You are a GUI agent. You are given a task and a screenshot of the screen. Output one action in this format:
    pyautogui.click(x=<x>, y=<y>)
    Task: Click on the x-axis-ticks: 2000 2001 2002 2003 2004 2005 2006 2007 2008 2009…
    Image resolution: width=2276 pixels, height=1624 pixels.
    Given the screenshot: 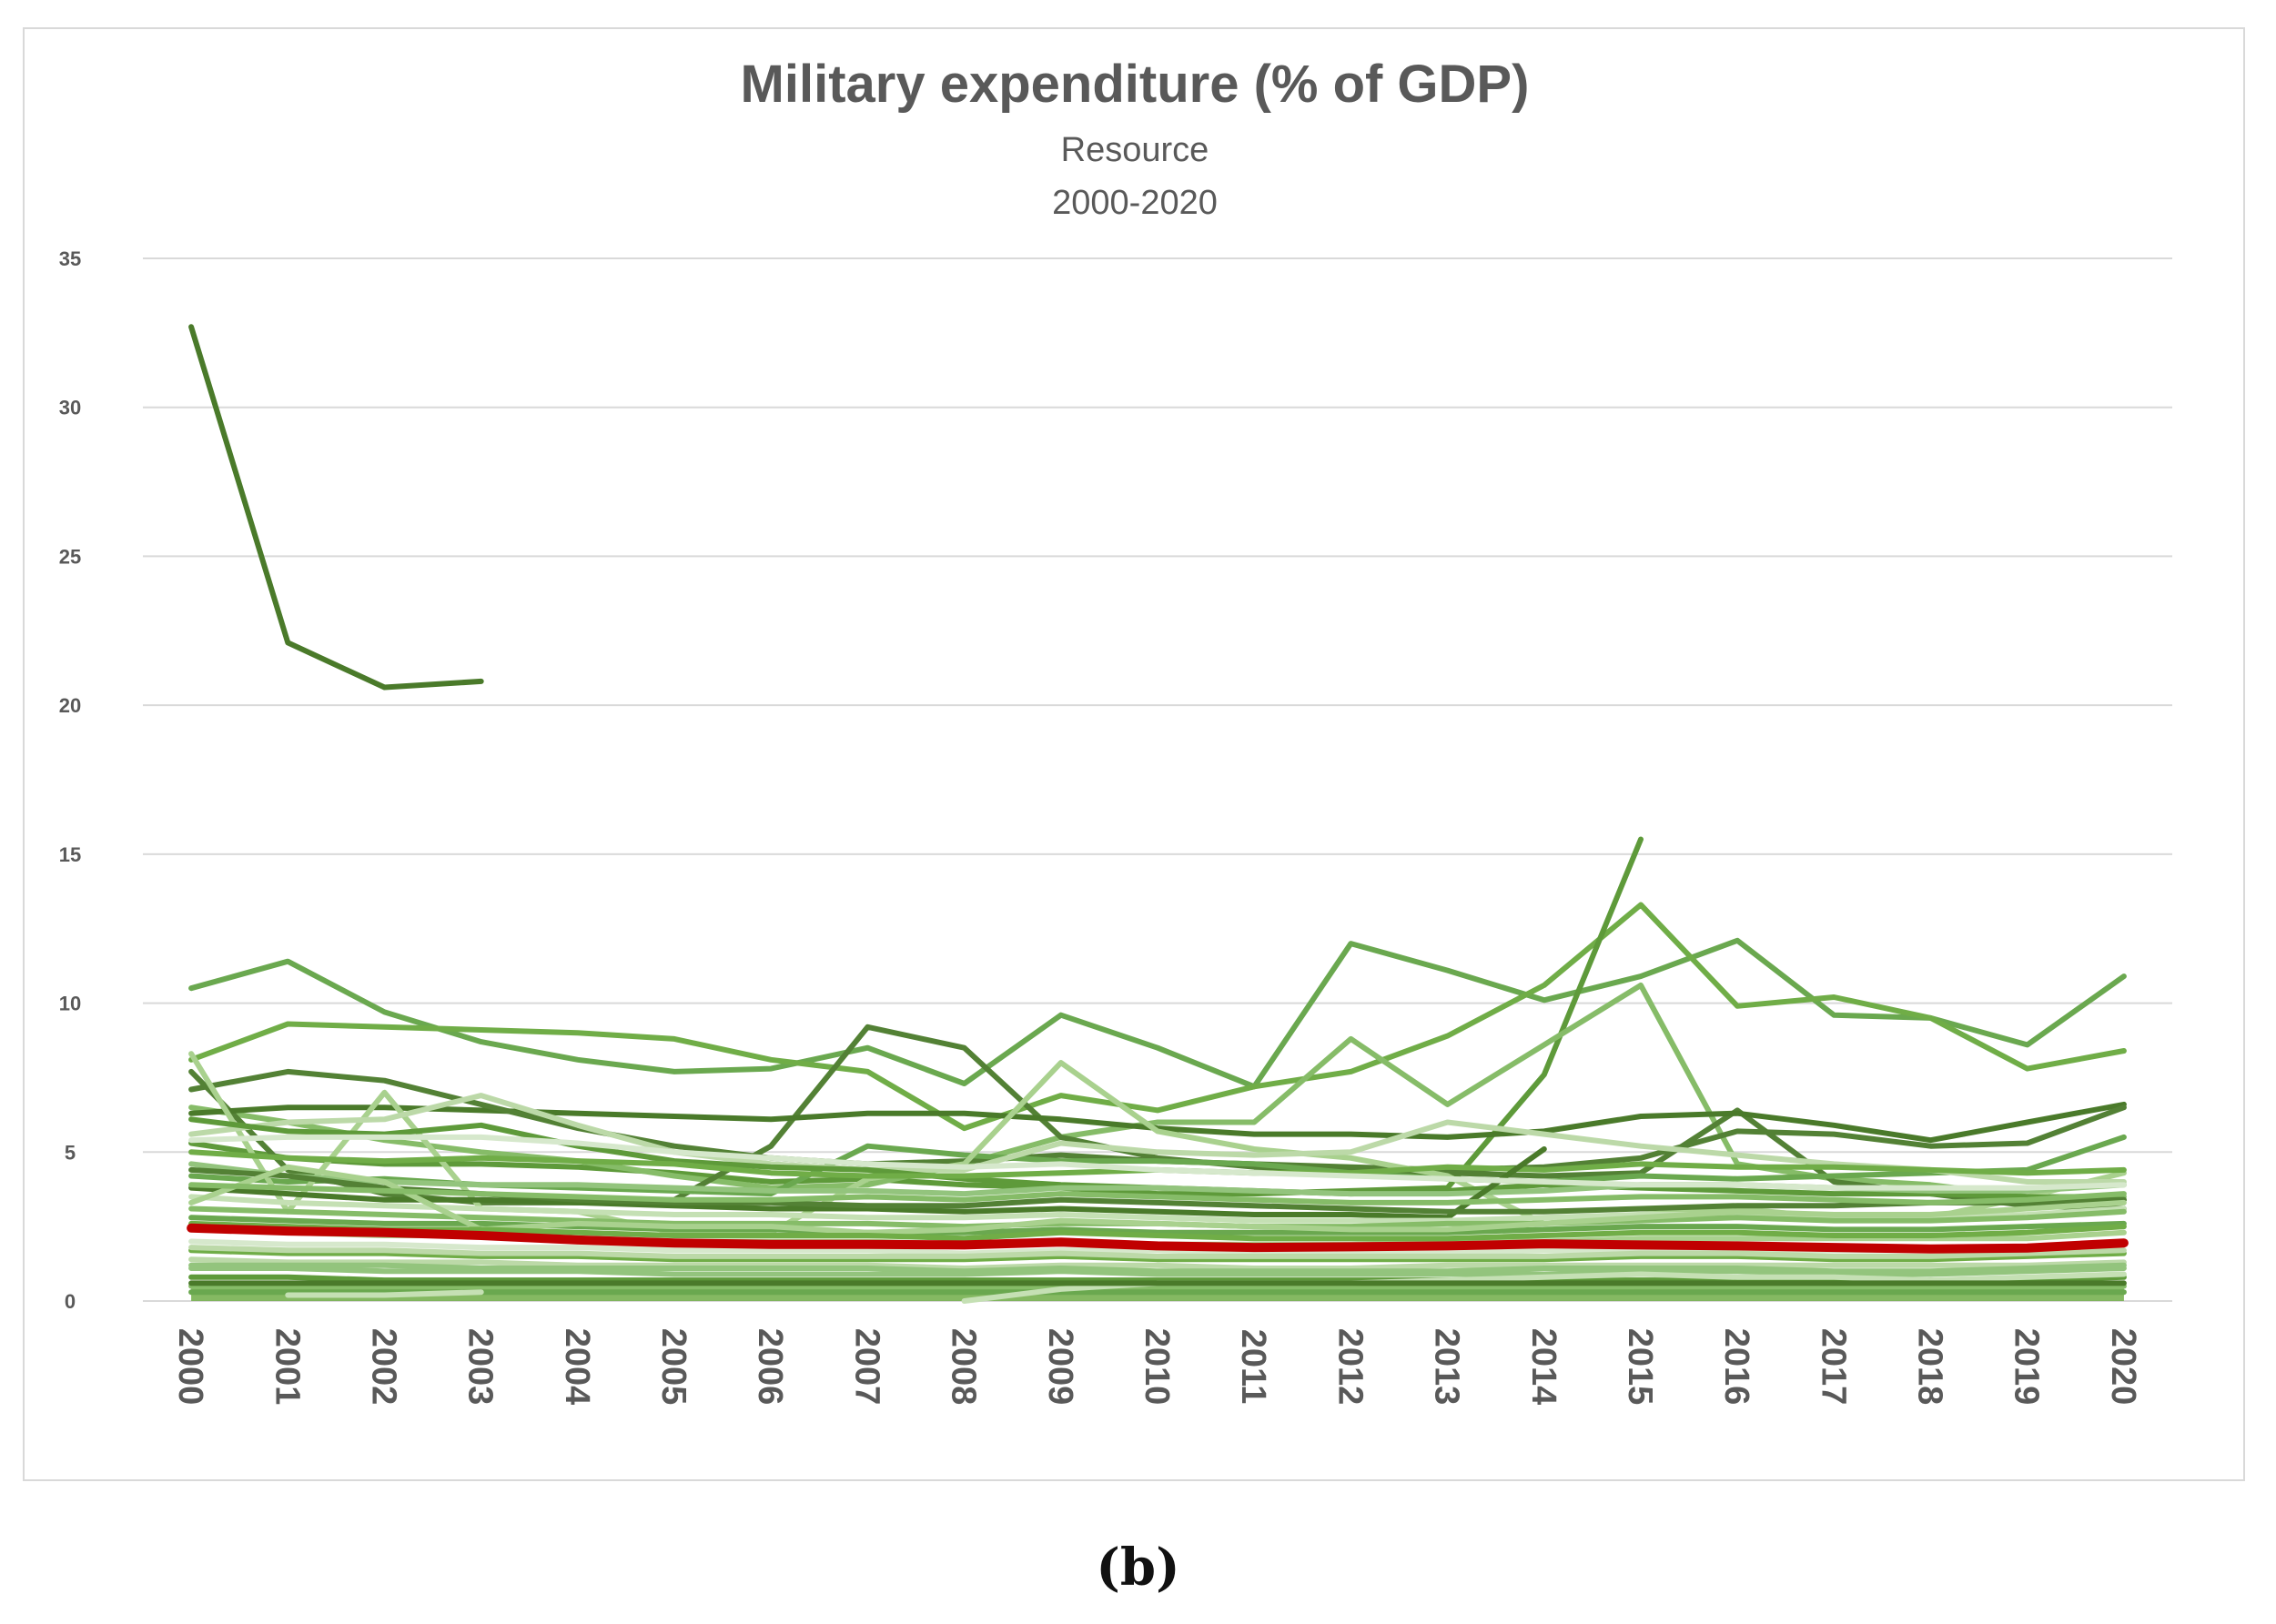 What is the action you would take?
    pyautogui.click(x=1156, y=1367)
    